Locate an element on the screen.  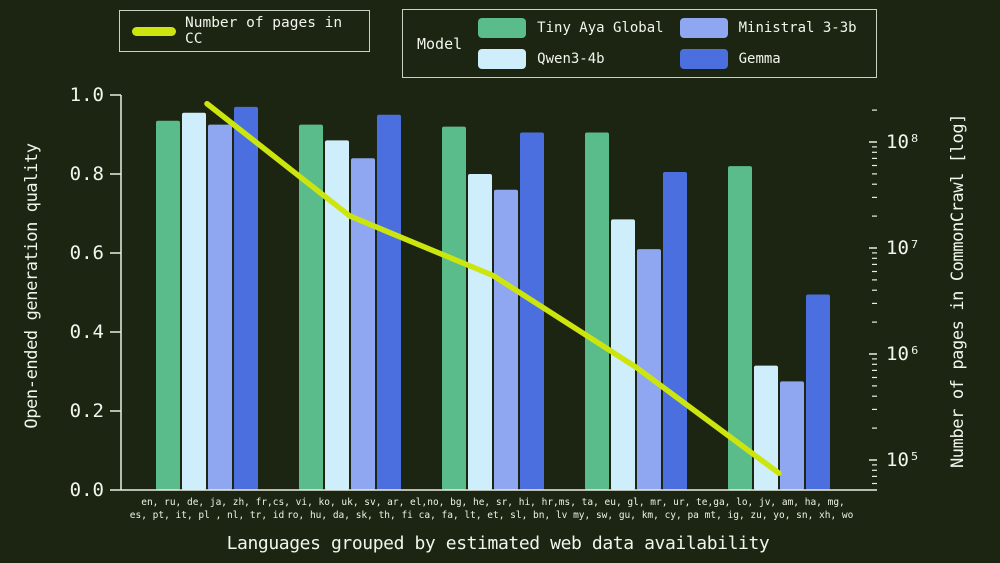
legend-item-label: Tiny Aya Global is located at coordinates (600, 28).